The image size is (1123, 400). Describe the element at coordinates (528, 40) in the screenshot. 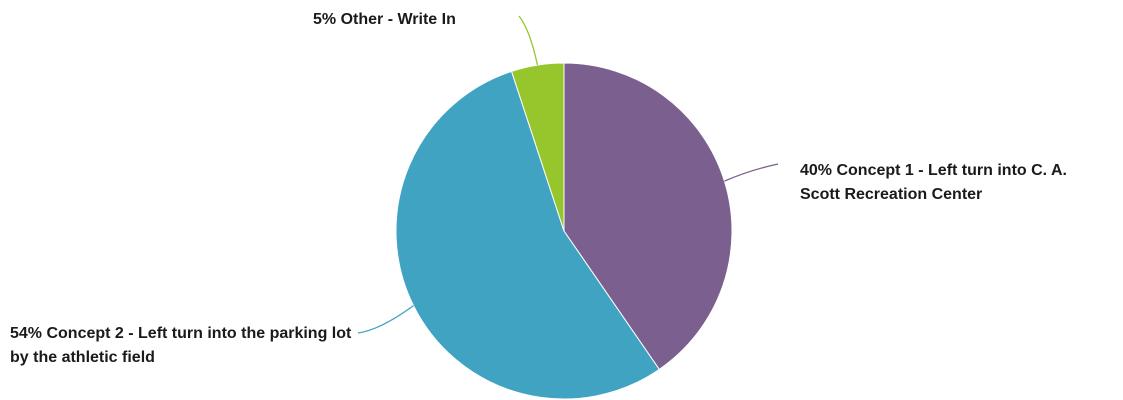

I see `leader-line-other-write-in` at that location.